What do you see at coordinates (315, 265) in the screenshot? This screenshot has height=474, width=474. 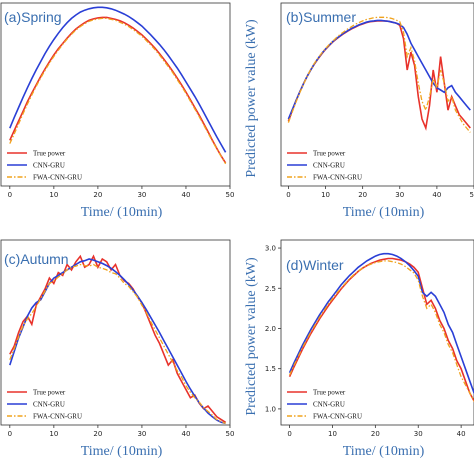 I see `panel-label: (d)Winter` at bounding box center [315, 265].